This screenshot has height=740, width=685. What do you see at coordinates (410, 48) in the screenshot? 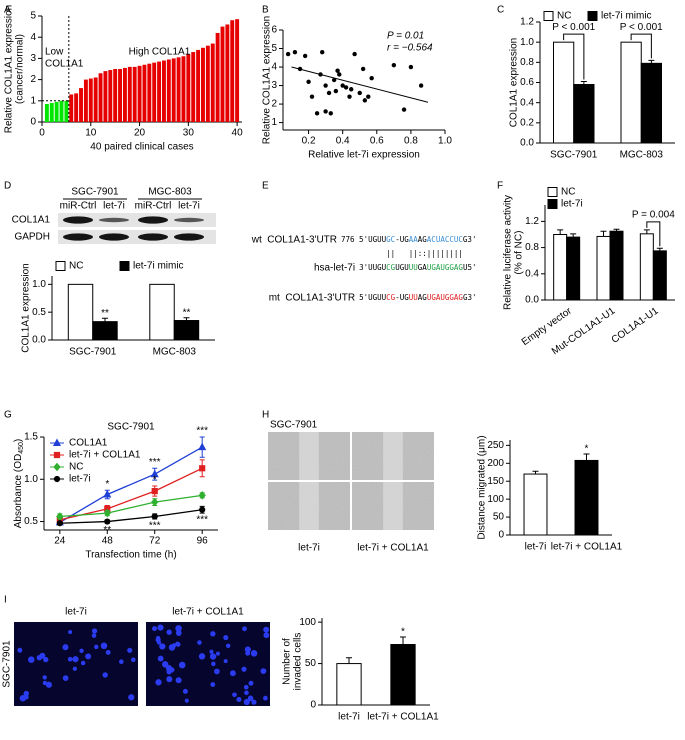
I see `stat-label: r = −0.564` at bounding box center [410, 48].